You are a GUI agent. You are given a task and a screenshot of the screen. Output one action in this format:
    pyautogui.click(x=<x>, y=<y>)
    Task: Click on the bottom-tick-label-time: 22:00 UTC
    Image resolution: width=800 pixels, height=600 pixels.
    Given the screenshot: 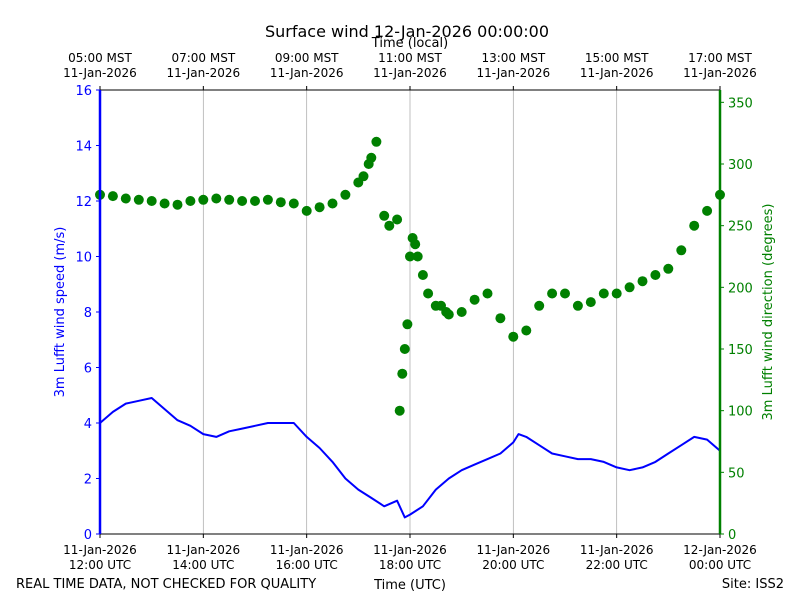 What is the action you would take?
    pyautogui.click(x=617, y=565)
    